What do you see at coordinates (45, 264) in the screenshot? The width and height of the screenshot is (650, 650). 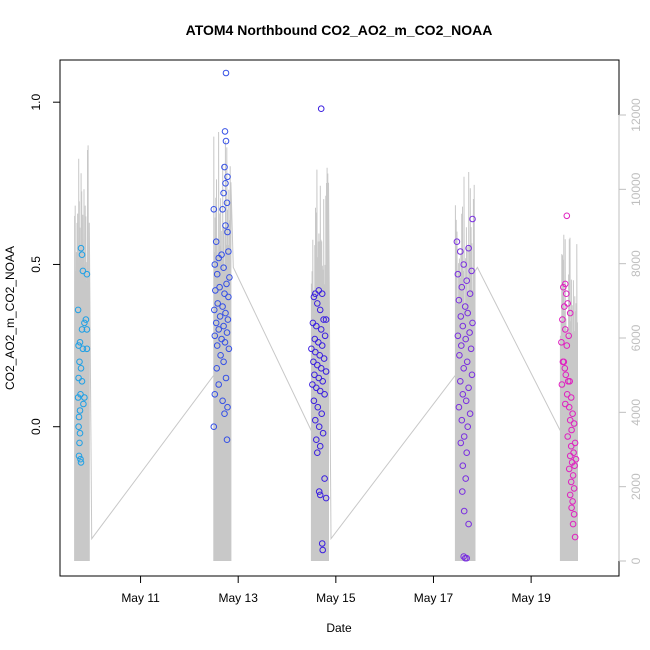 I see `y-axis: 0.0 0.5 1.0` at bounding box center [45, 264].